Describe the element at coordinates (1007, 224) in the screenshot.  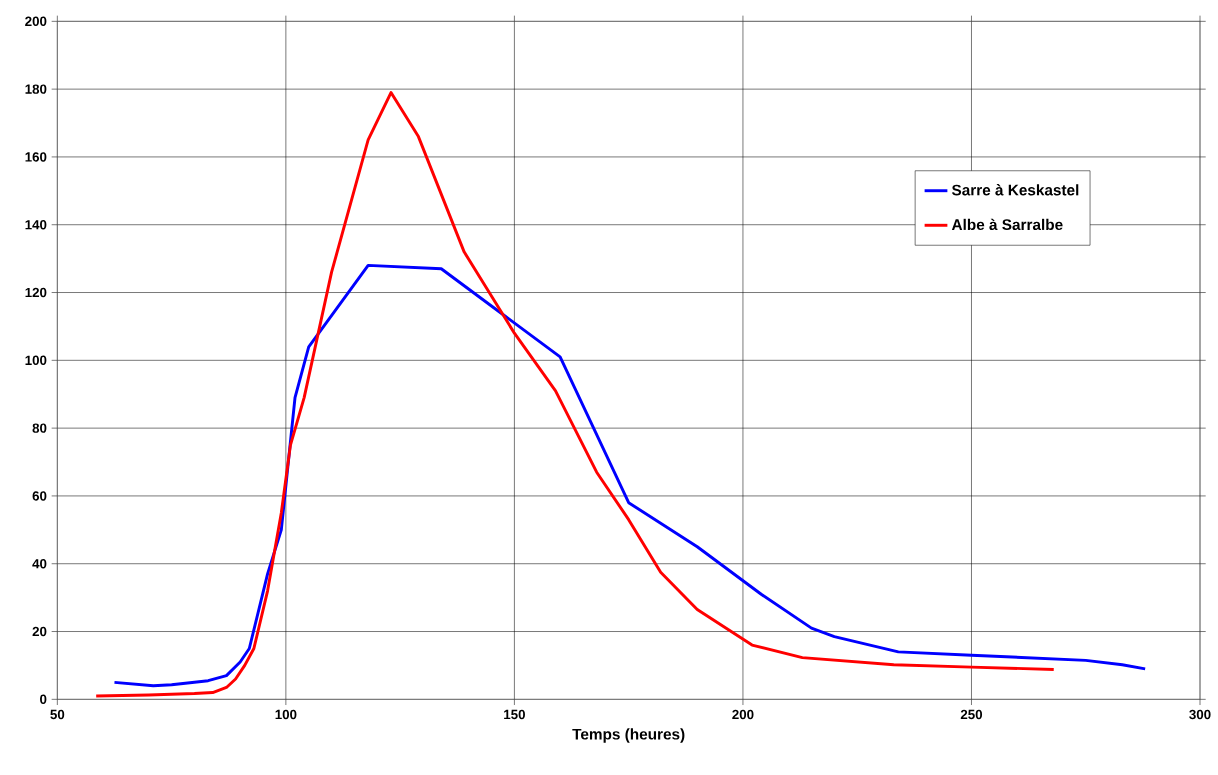
I see `legend-label: Albe à Sarralbe` at that location.